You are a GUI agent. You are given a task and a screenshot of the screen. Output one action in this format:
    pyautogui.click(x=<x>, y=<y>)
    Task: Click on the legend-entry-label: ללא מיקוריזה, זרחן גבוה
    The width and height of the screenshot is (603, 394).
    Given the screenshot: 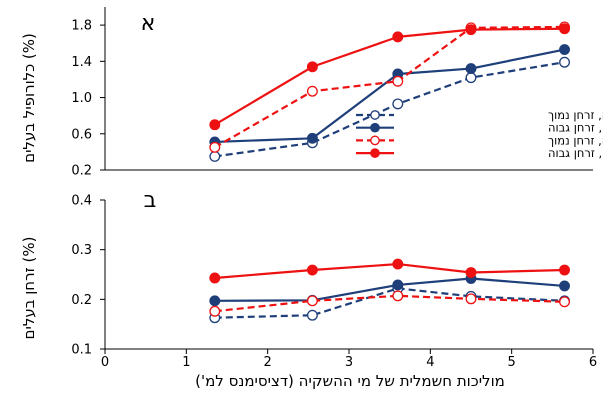 What is the action you would take?
    pyautogui.click(x=575, y=128)
    